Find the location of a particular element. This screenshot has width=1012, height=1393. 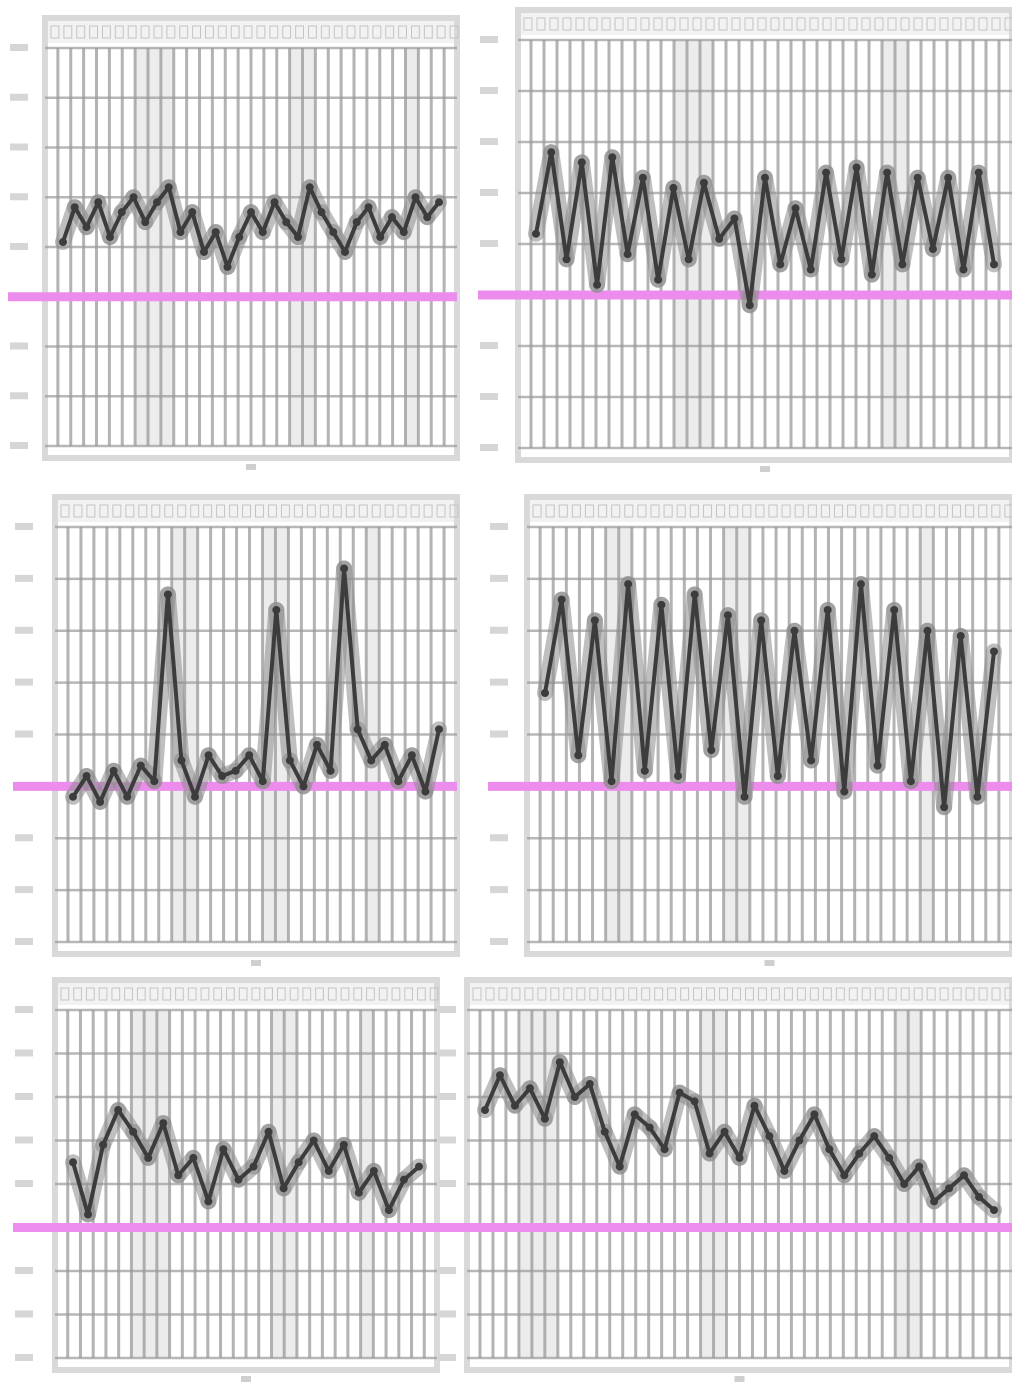

panel-header-strip is located at coordinates (769, 511).